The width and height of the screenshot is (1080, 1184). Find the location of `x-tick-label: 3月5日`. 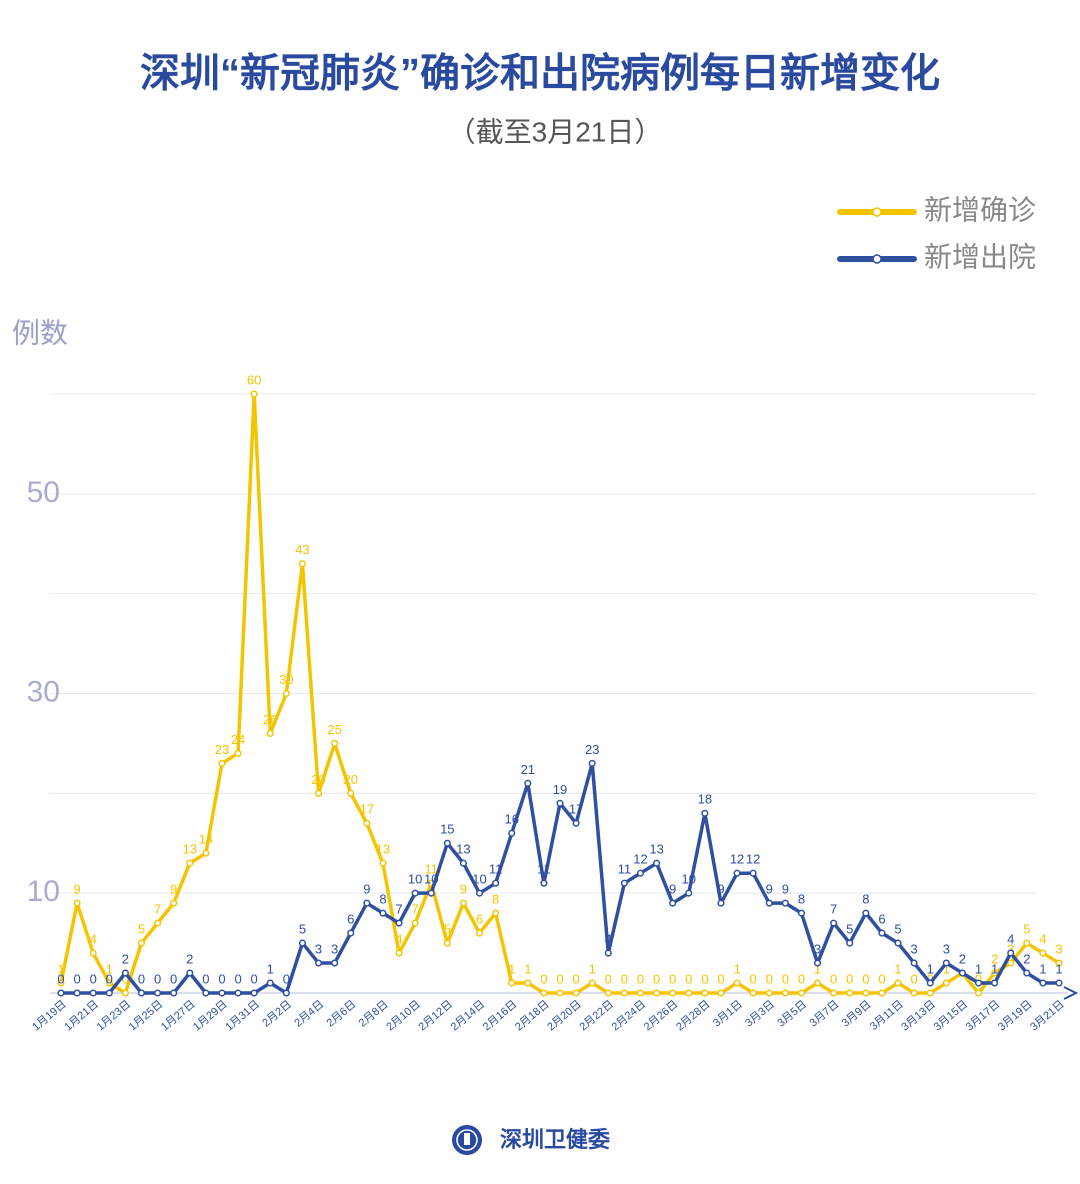

x-tick-label: 3月5日 is located at coordinates (792, 1013).